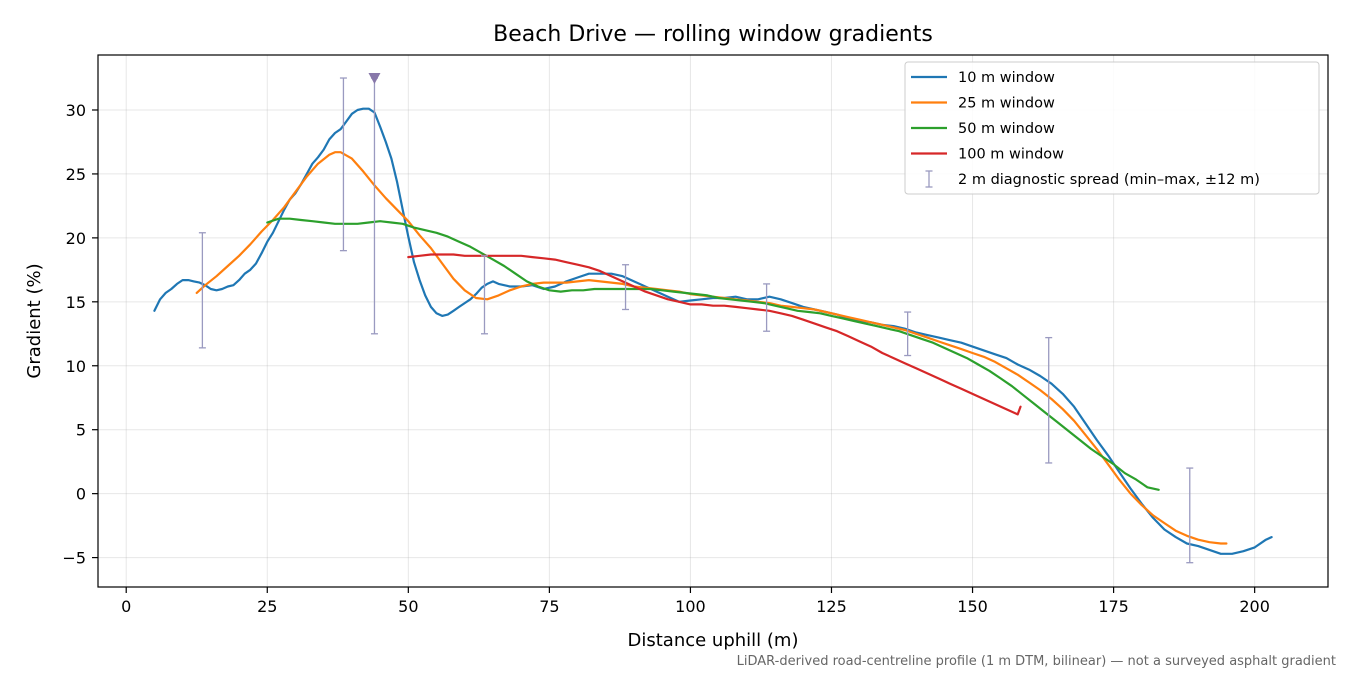 The height and width of the screenshot is (679, 1350). What do you see at coordinates (126, 606) in the screenshot?
I see `x-tick-label: 0` at bounding box center [126, 606].